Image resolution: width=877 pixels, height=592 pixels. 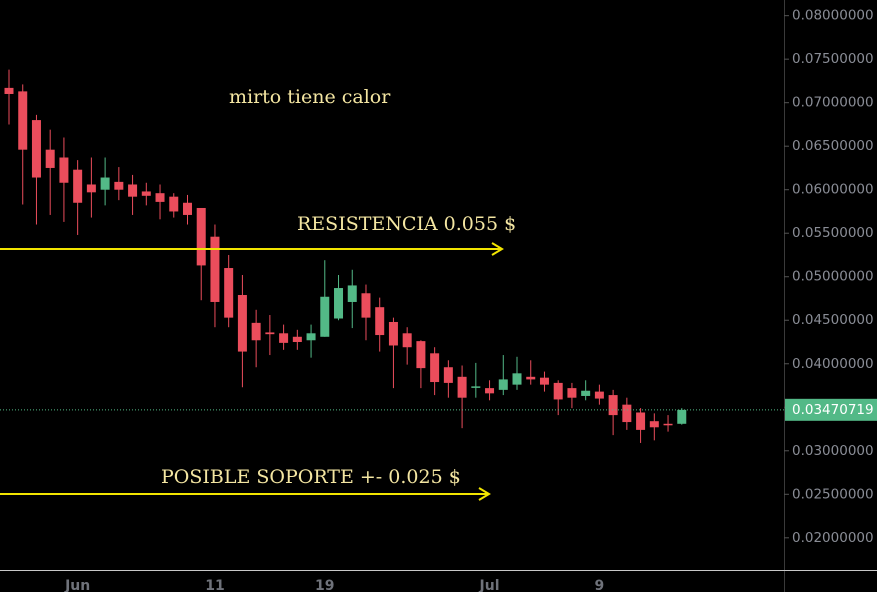 What do you see at coordinates (833, 103) in the screenshot?
I see `y-tick-label: 0.07000000` at bounding box center [833, 103].